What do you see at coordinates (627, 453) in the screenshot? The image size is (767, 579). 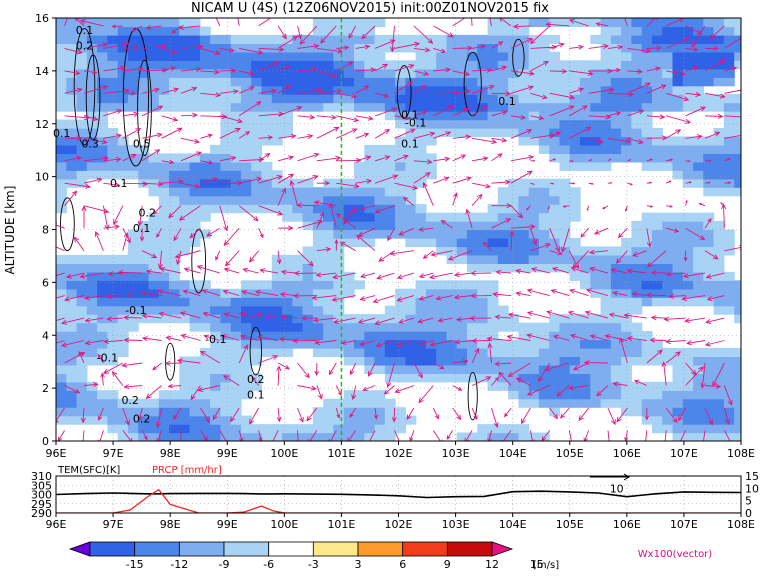 I see `x-tick-label: 106E` at bounding box center [627, 453].